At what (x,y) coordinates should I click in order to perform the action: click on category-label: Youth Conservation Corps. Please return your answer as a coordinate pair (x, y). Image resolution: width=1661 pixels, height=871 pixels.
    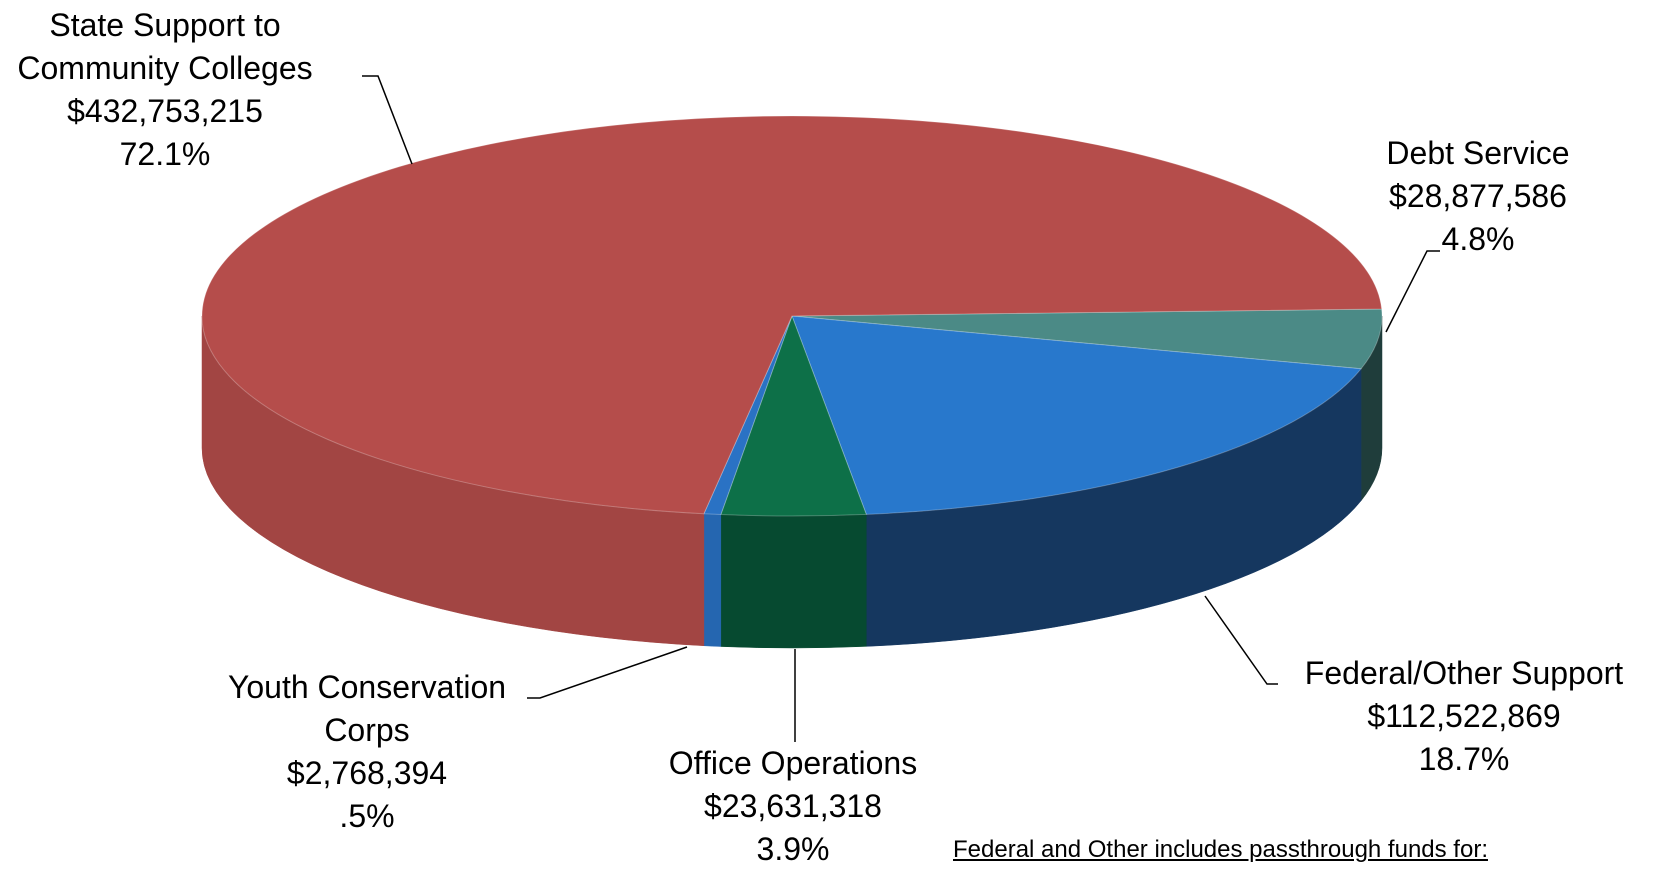
    Looking at the image, I should click on (367, 708).